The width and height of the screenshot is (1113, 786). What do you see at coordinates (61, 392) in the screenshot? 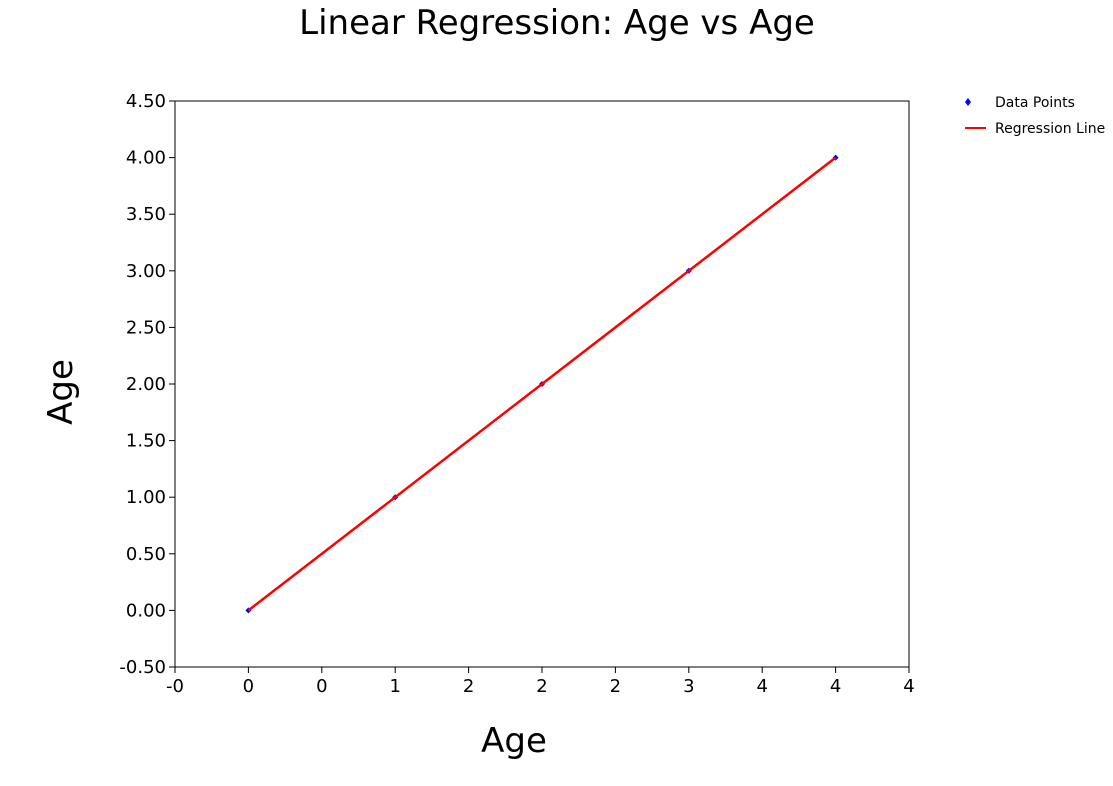
I see `y-axis-label: Age` at bounding box center [61, 392].